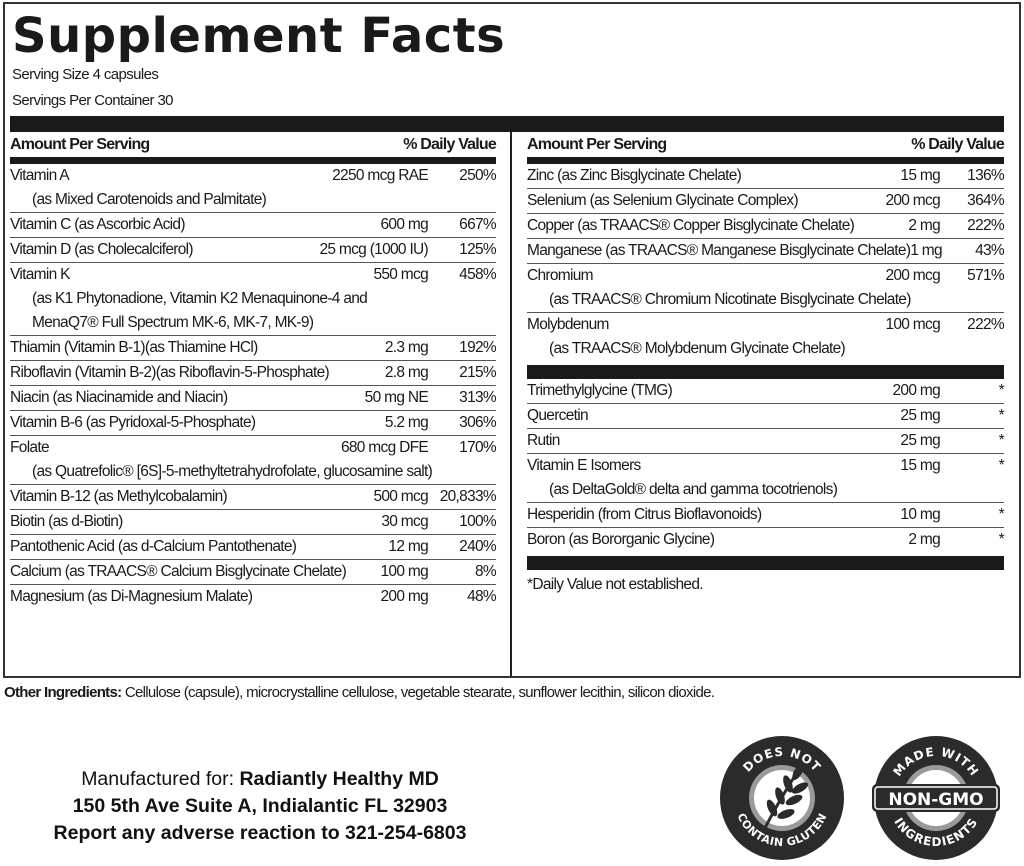 The width and height of the screenshot is (1024, 866). What do you see at coordinates (404, 224) in the screenshot?
I see `nutrient-amount: 600 mg` at bounding box center [404, 224].